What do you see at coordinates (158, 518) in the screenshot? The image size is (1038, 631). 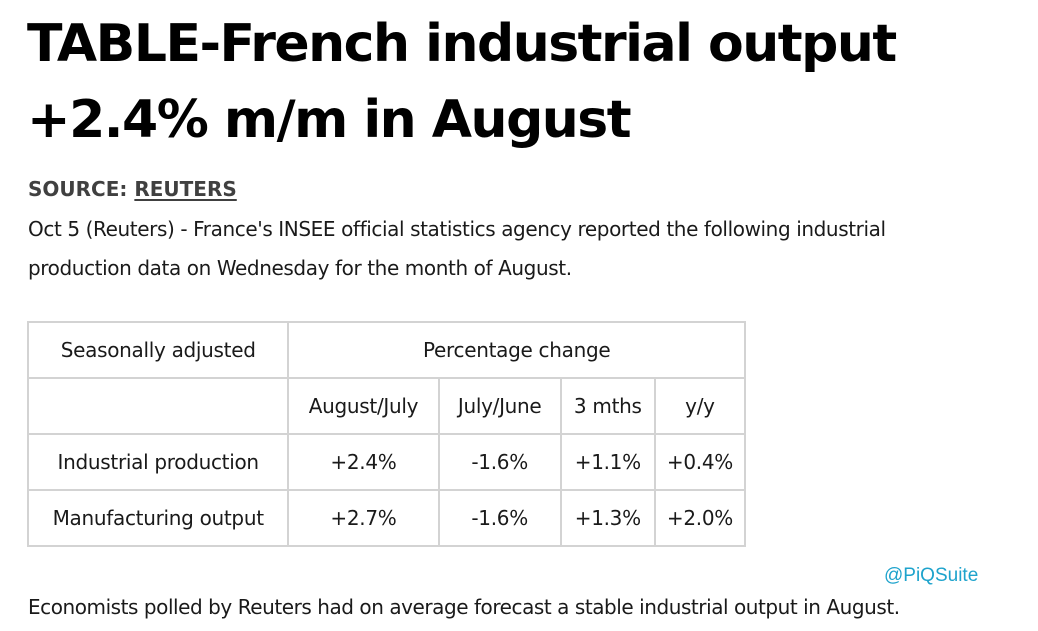 I see `row-label-manufacturing-output: Manufacturing output` at bounding box center [158, 518].